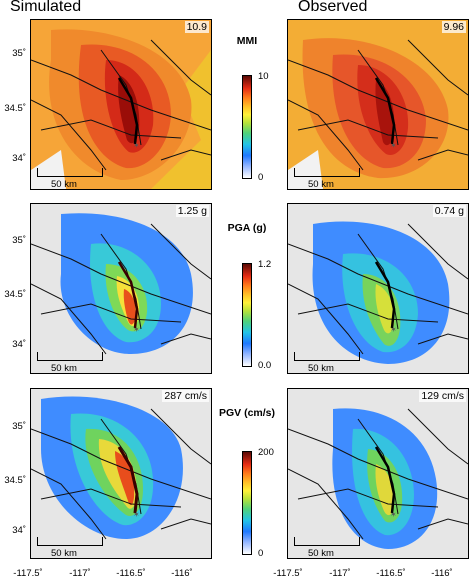 Image resolution: width=474 pixels, height=580 pixels. I want to click on simulated-mmi-field: ✶, so click(121, 104).